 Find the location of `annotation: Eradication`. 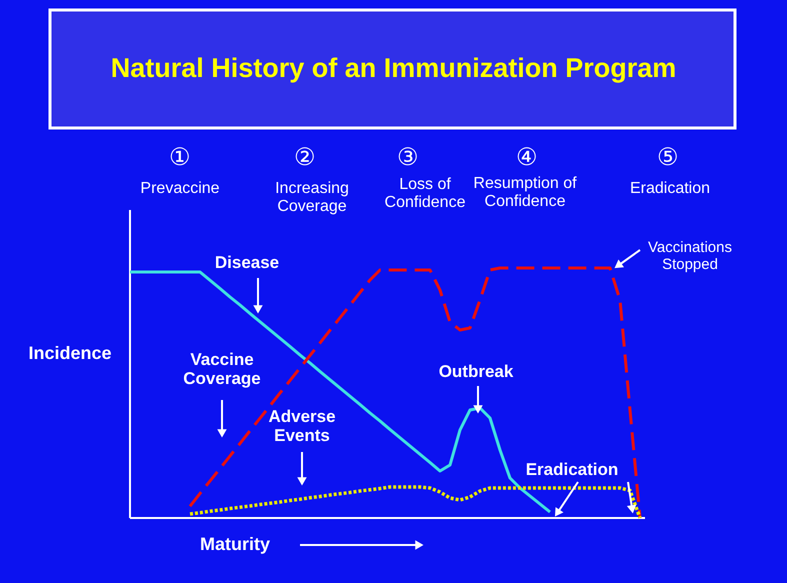

annotation: Eradication is located at coordinates (572, 469).